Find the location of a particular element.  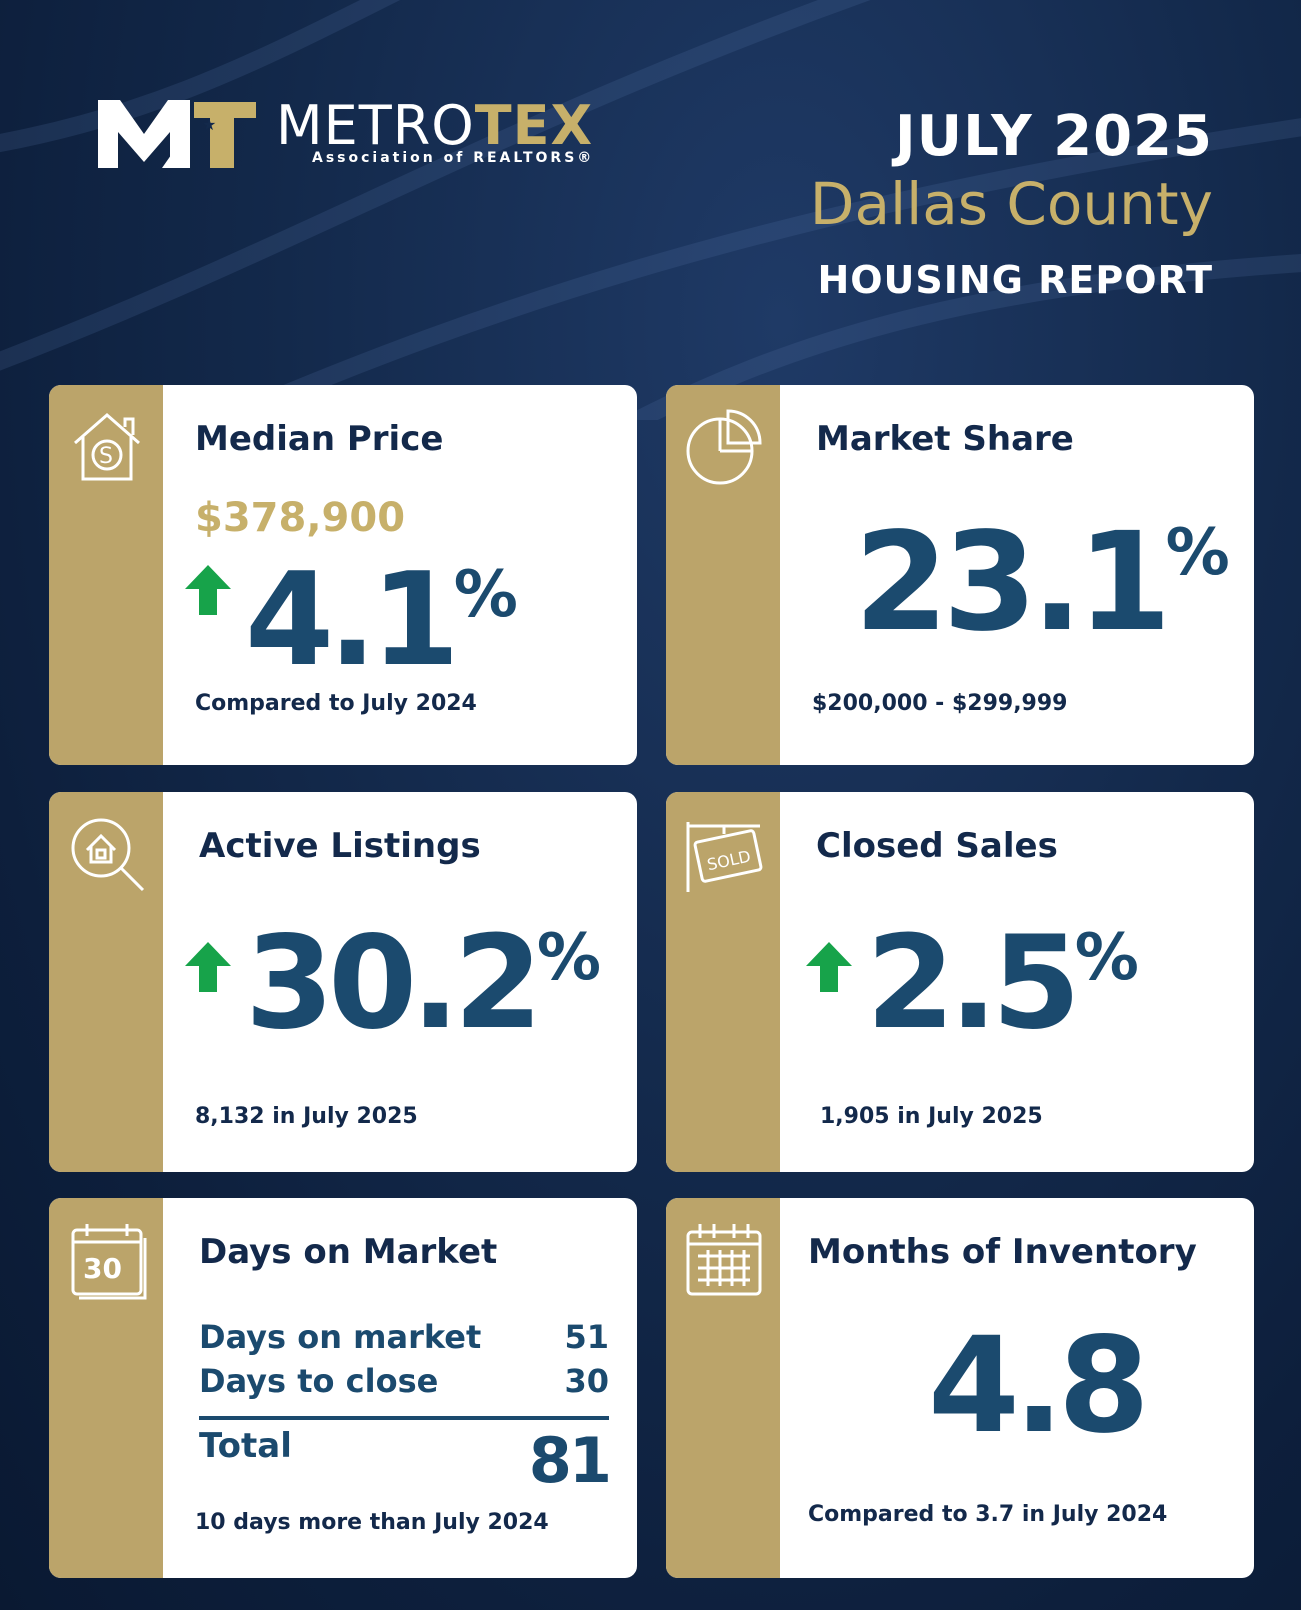

total-divider is located at coordinates (404, 1418).